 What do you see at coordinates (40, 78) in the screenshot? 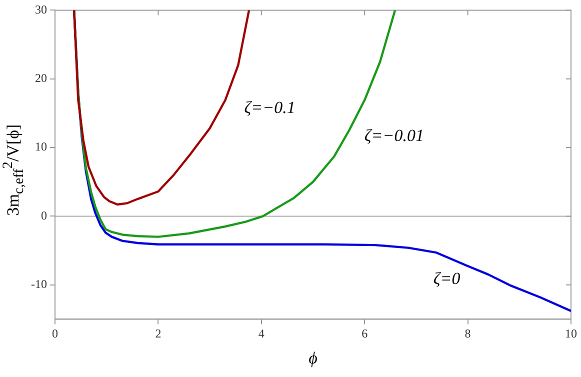
I see `y-tick-label: 20` at bounding box center [40, 78].